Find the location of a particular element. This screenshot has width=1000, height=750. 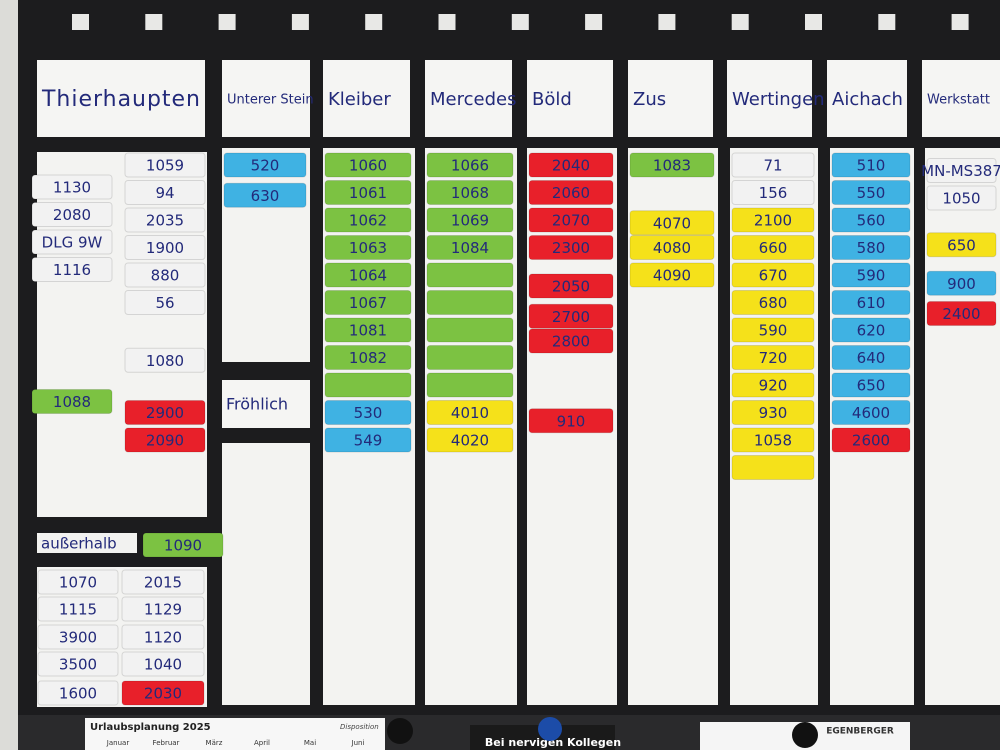

magnet-label: 640 is located at coordinates (871, 358).